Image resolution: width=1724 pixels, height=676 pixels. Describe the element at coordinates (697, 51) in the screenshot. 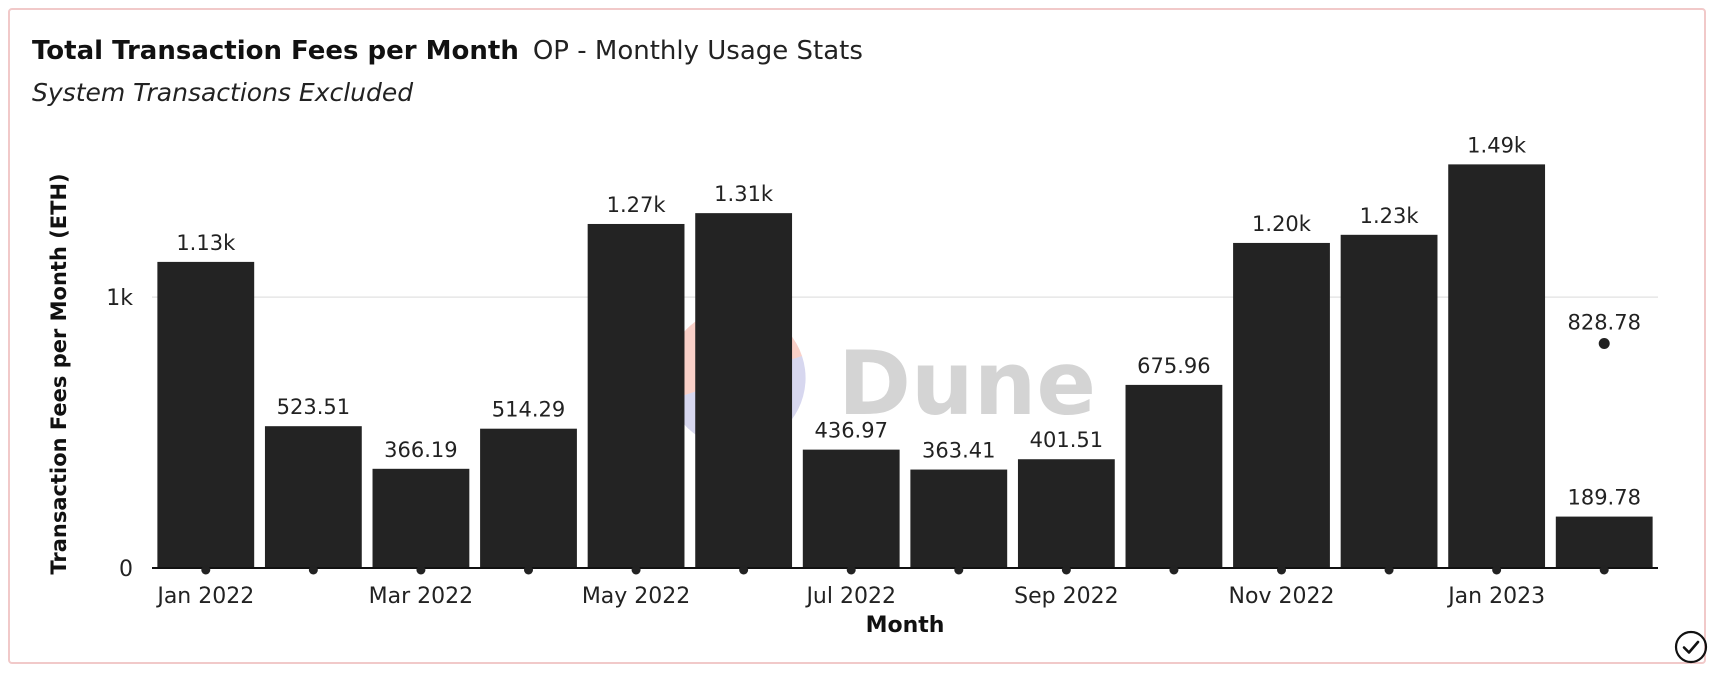

I see `query-name: OP - Monthly Usage Stats` at that location.